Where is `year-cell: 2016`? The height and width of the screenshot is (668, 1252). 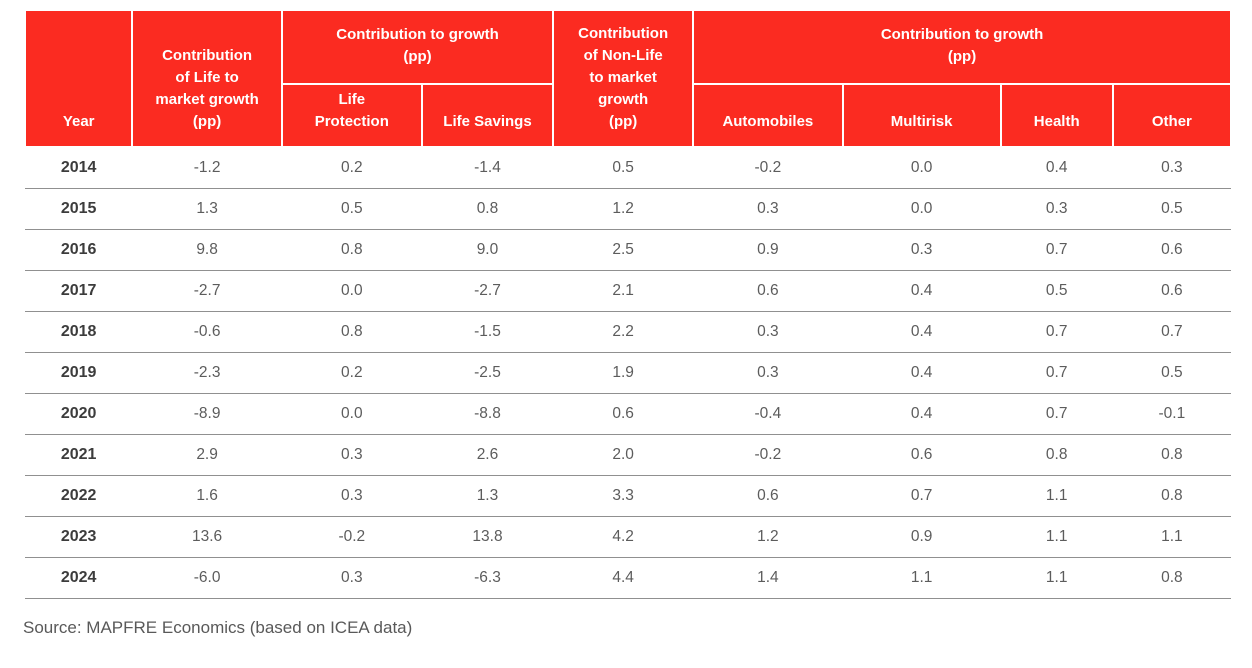 year-cell: 2016 is located at coordinates (79, 250).